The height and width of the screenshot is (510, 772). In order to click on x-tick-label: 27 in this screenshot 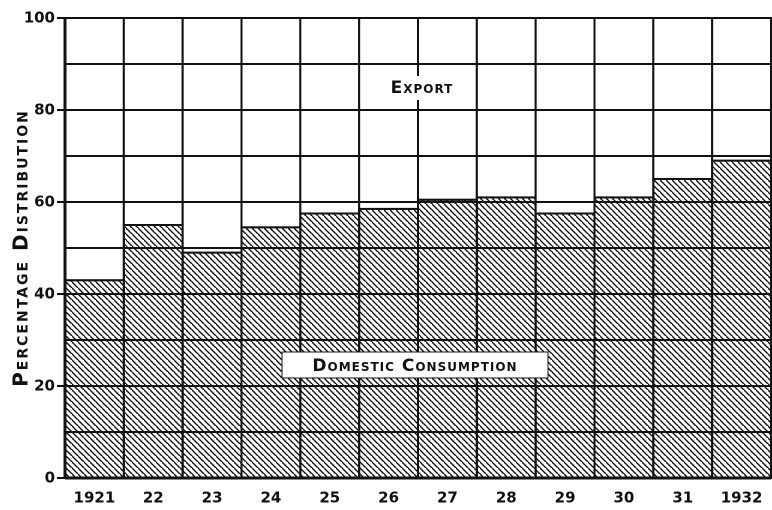, I will do `click(447, 498)`.